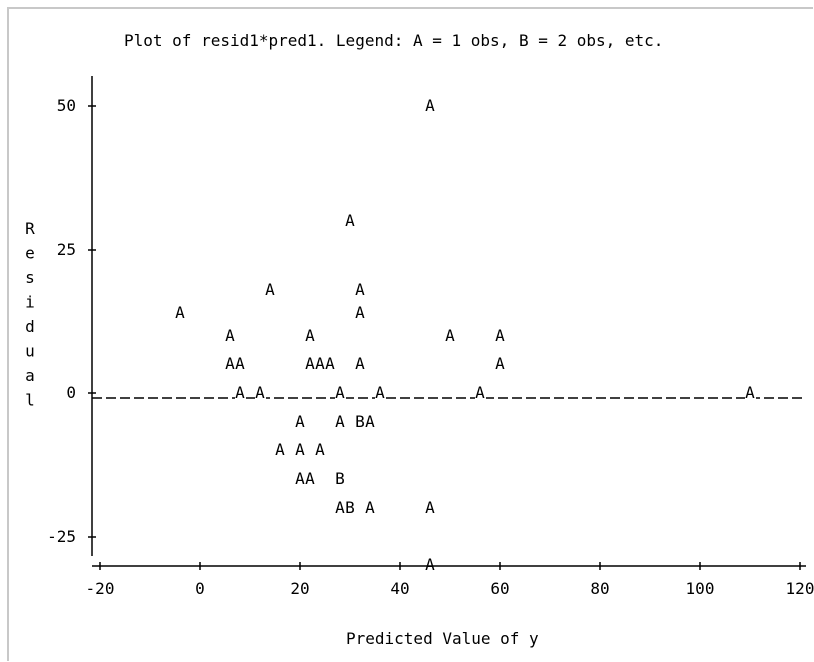 The image size is (814, 662). I want to click on x-tick-label: 100, so click(700, 588).